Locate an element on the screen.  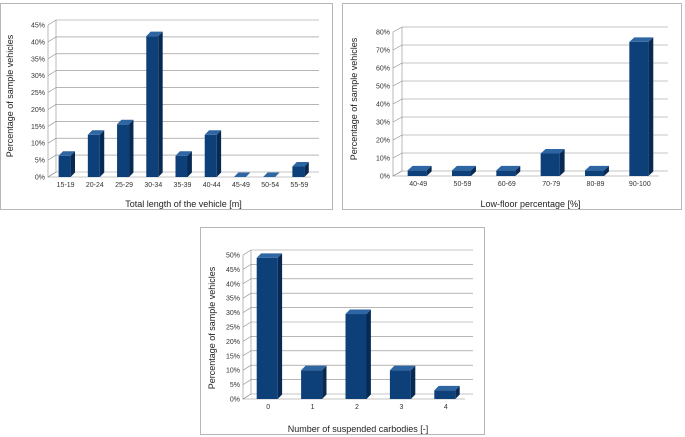
x-tick-label: 0 is located at coordinates (268, 407).